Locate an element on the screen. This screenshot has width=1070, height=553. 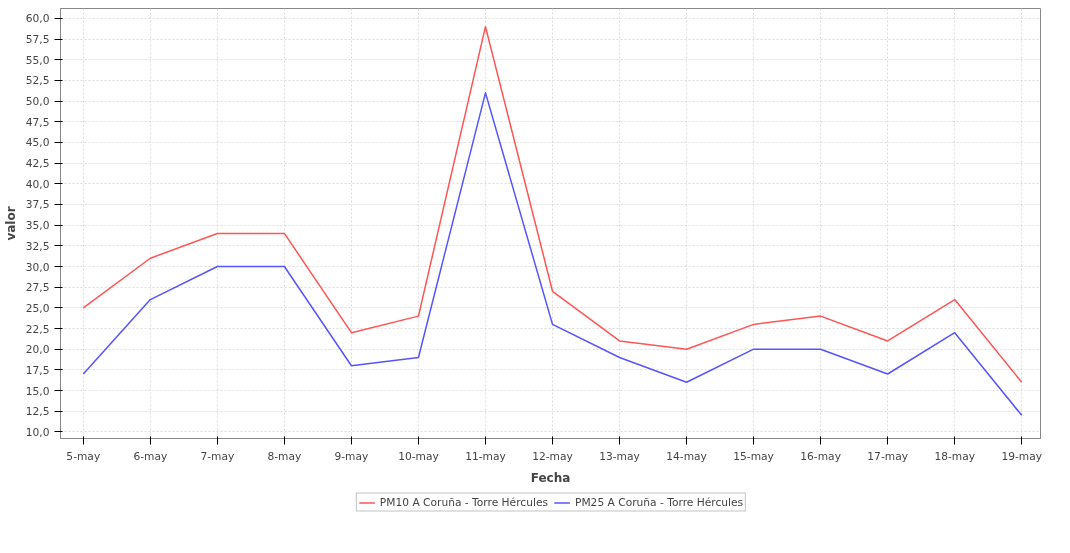
x-tick-label: 10-may is located at coordinates (418, 456).